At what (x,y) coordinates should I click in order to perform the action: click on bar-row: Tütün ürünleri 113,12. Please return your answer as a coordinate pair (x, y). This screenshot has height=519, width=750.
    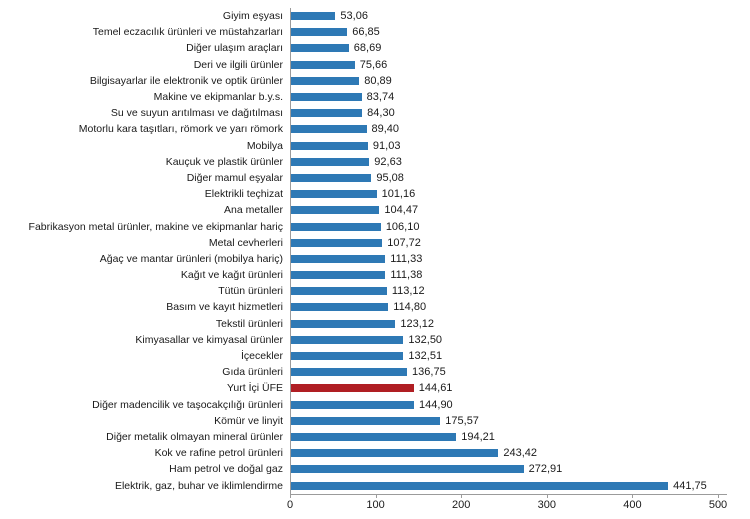
    Looking at the image, I should click on (375, 291).